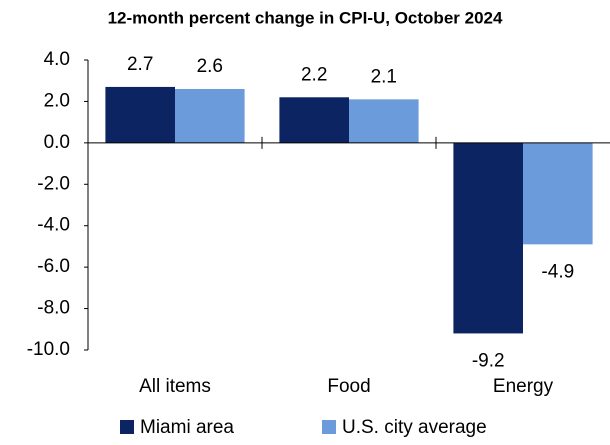 This screenshot has height=445, width=610. Describe the element at coordinates (314, 74) in the screenshot. I see `data-label: 2.2` at that location.